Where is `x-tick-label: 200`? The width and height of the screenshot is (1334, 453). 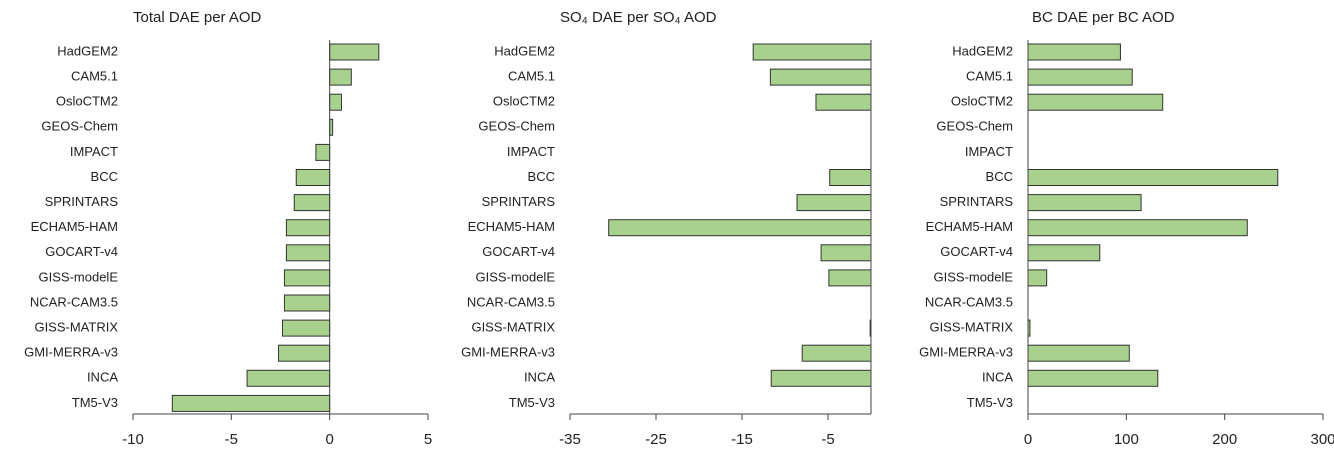
x-tick-label: 200 is located at coordinates (1224, 439).